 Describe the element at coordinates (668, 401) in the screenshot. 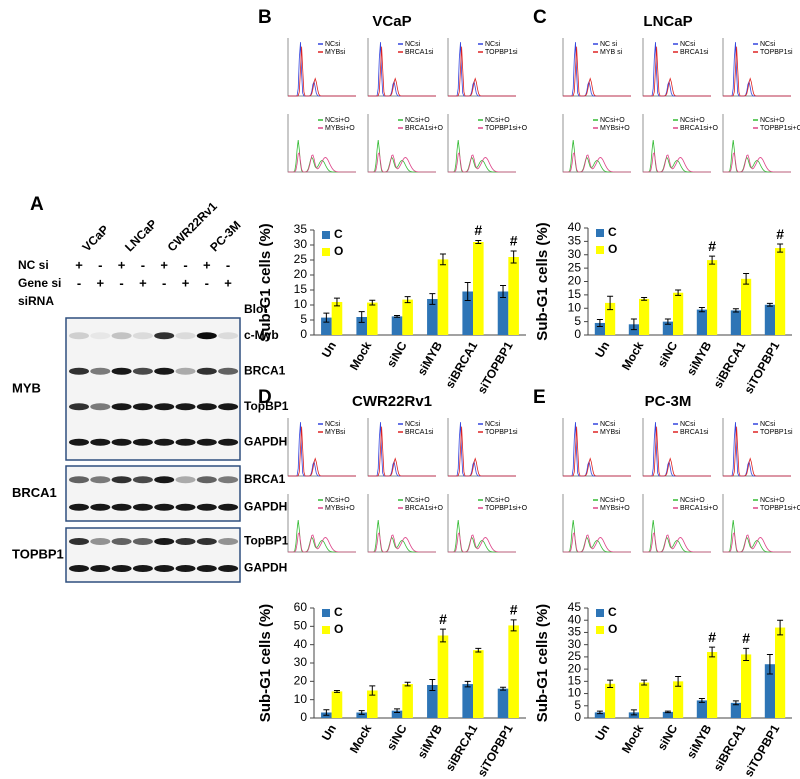

I see `flow-title: PC-3M` at that location.